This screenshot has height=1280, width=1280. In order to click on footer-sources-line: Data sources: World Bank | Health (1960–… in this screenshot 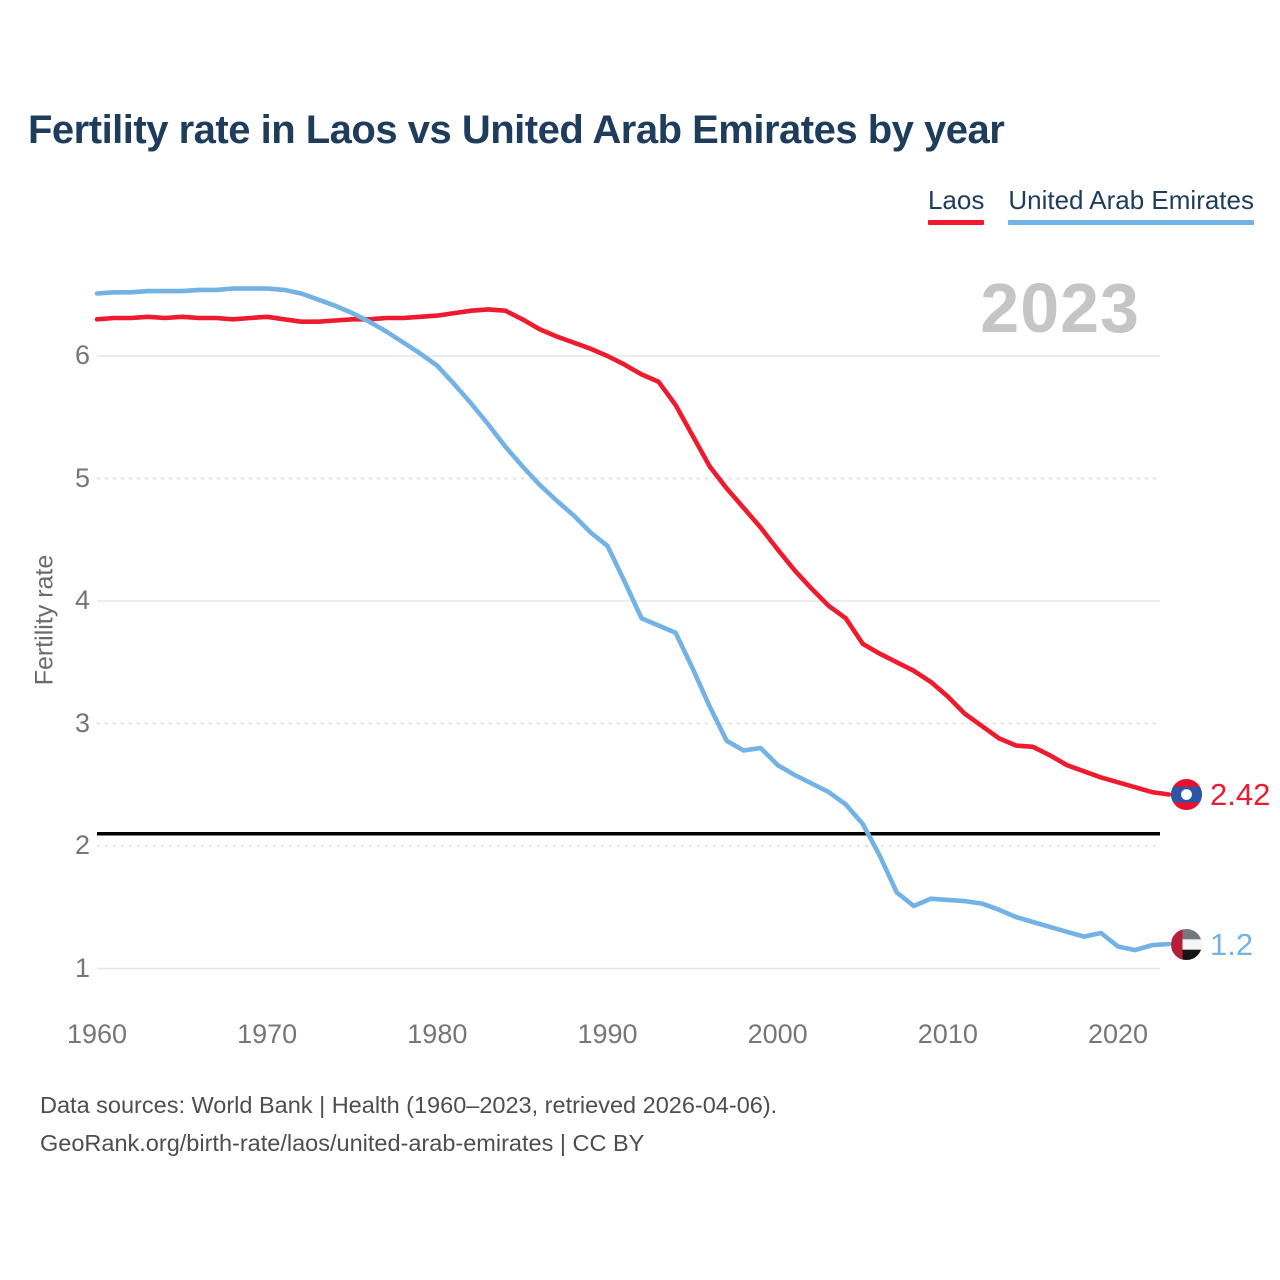, I will do `click(409, 1105)`.